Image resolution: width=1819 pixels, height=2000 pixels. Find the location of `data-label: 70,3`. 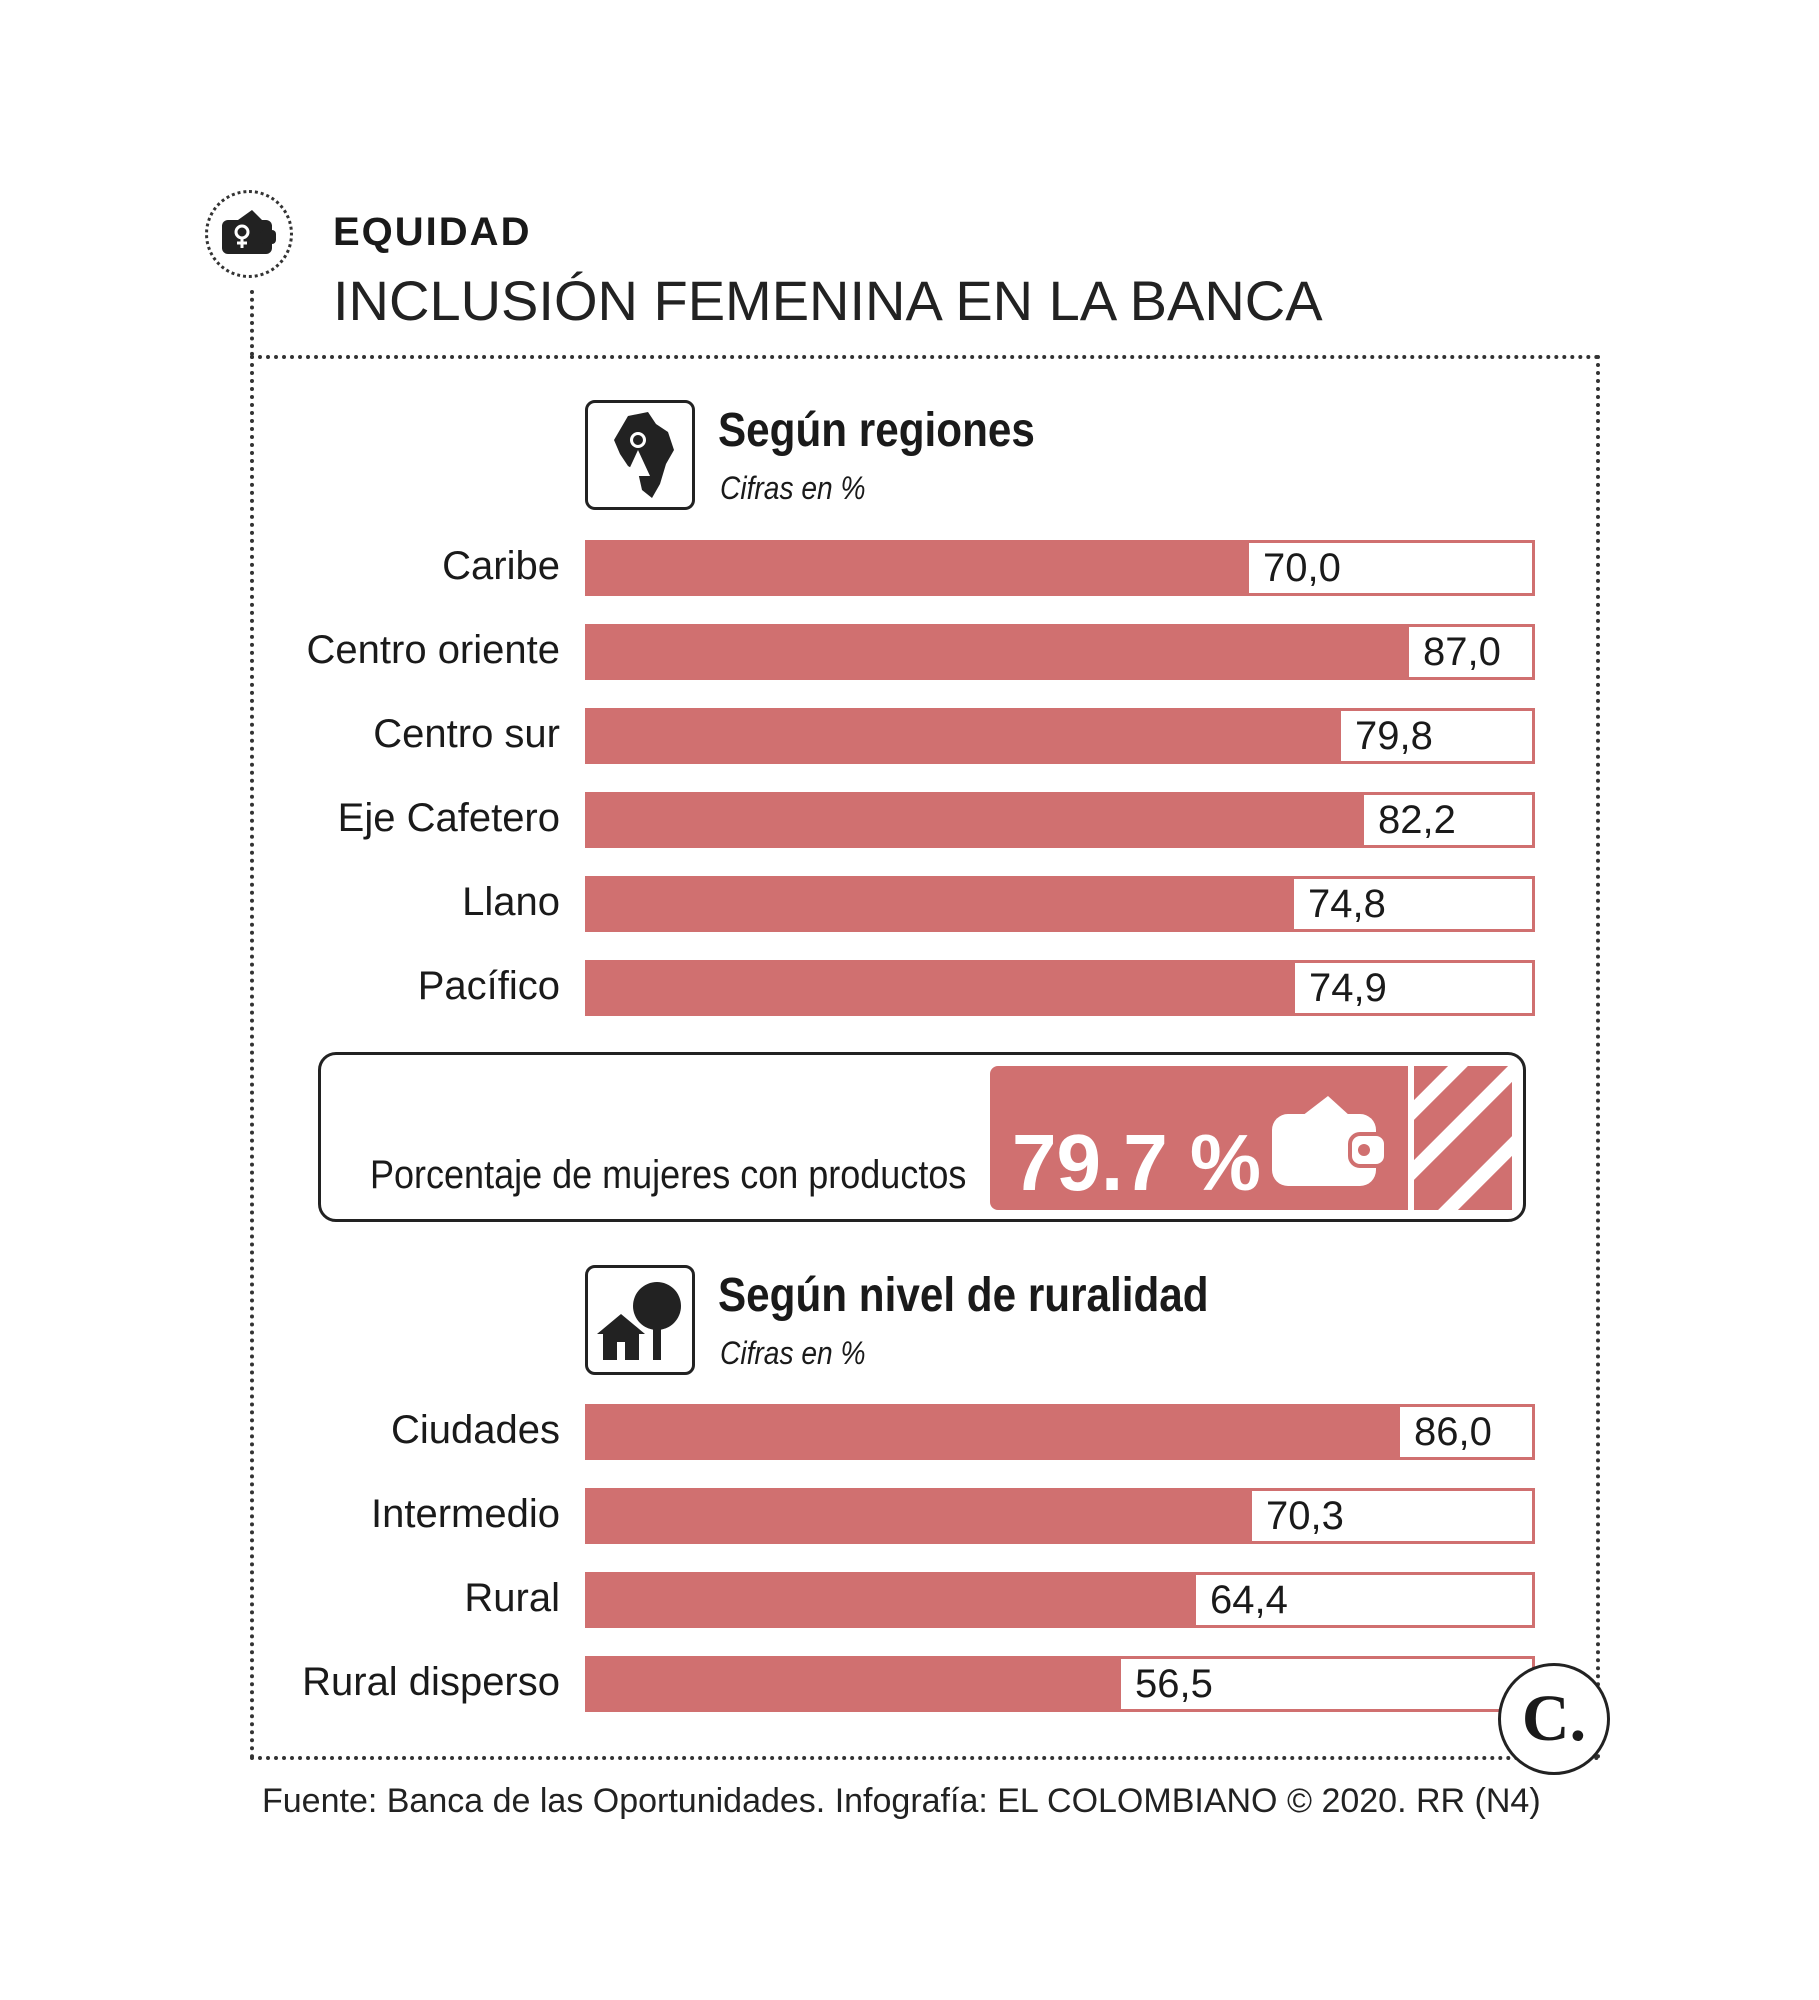

data-label: 70,3 is located at coordinates (1305, 1515).